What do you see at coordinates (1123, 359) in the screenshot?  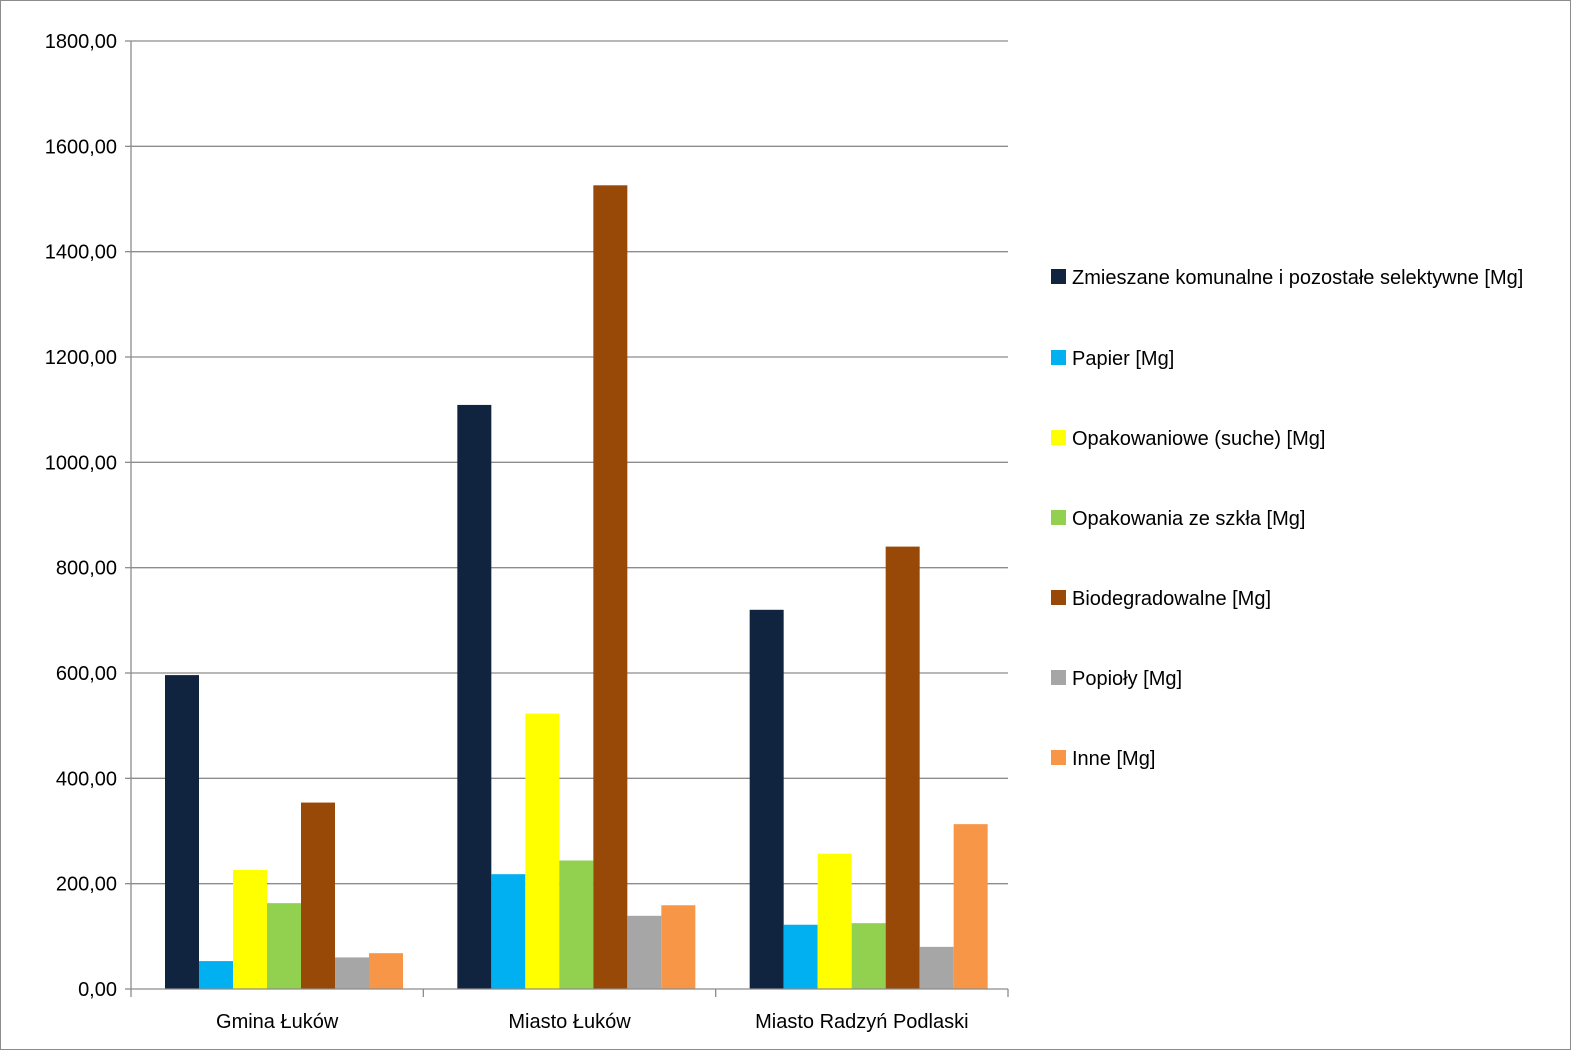 I see `legend-label: Papier [Mg]` at bounding box center [1123, 359].